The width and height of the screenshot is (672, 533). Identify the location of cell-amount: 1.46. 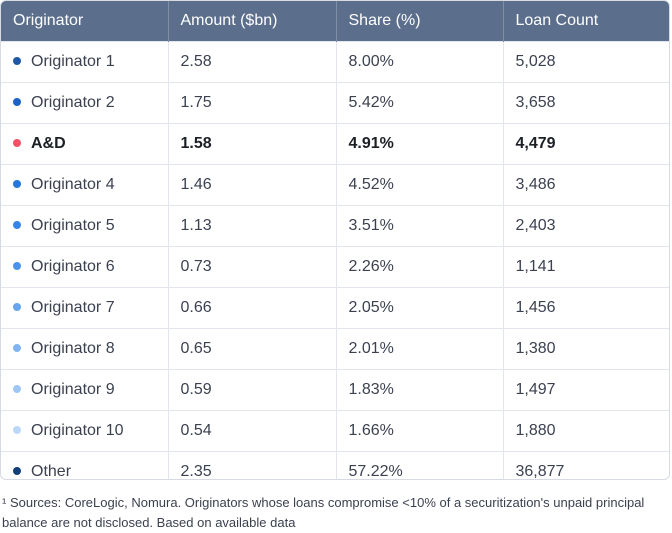
(252, 185).